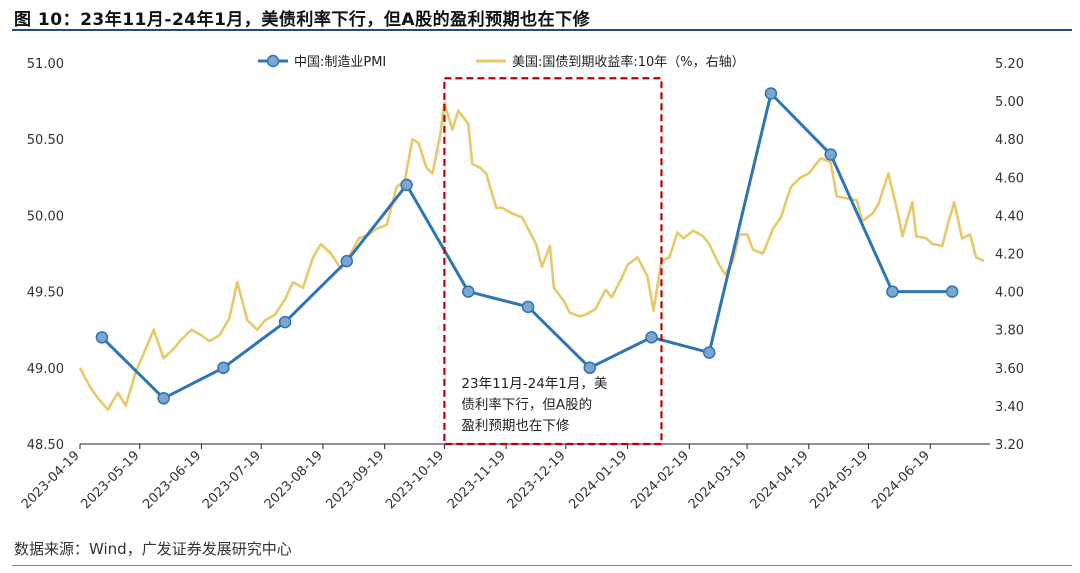 The image size is (1080, 573). What do you see at coordinates (1009, 293) in the screenshot?
I see `y-right-tick-label: 4.00` at bounding box center [1009, 293].